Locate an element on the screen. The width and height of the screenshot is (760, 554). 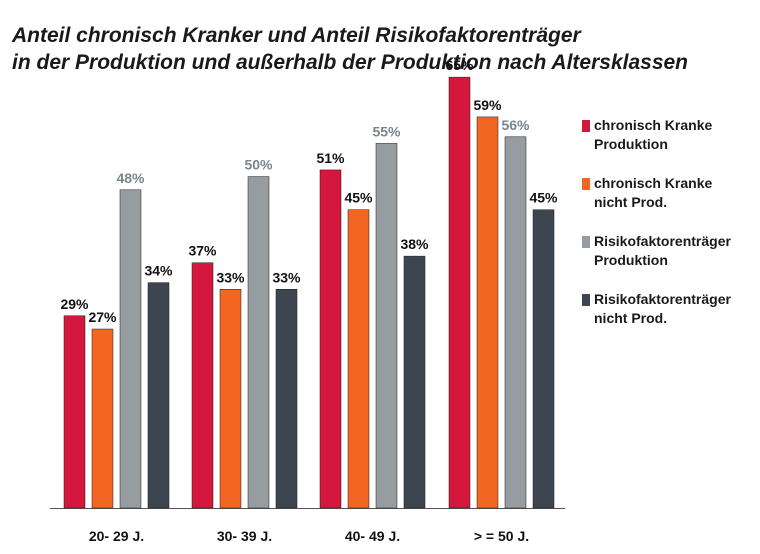
data-label: 50% is located at coordinates (258, 165).